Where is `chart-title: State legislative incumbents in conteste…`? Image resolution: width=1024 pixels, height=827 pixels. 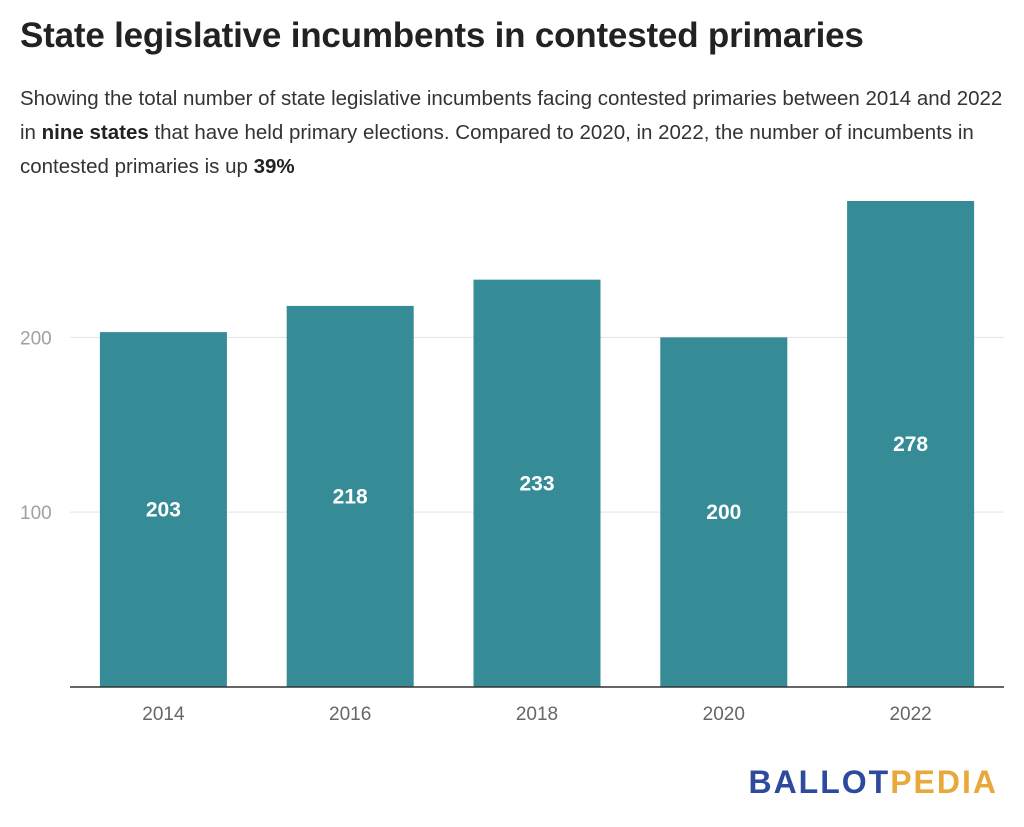 chart-title: State legislative incumbents in conteste… is located at coordinates (442, 35).